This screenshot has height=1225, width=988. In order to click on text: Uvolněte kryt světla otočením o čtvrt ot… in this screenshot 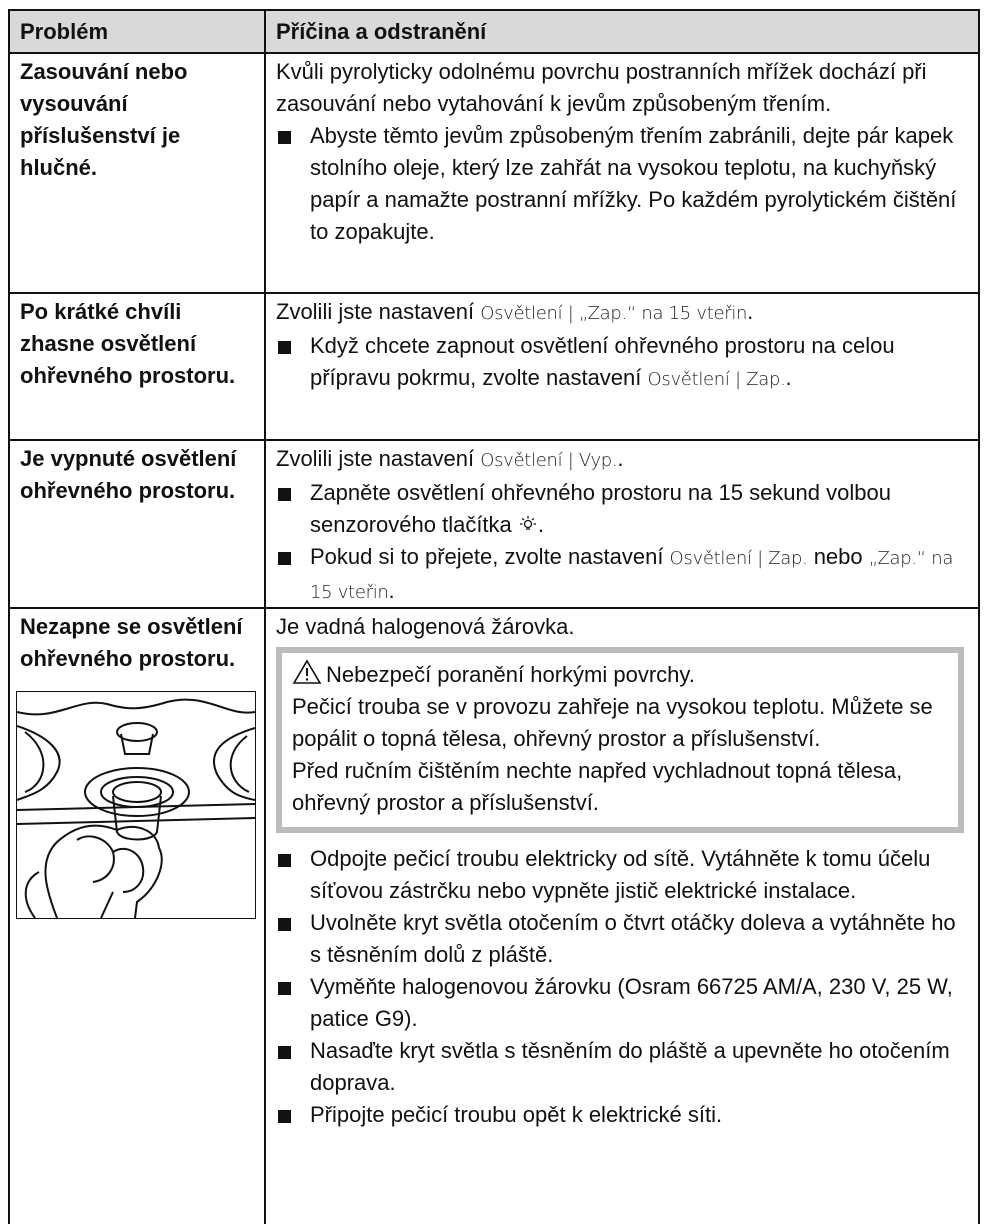, I will do `click(633, 938)`.